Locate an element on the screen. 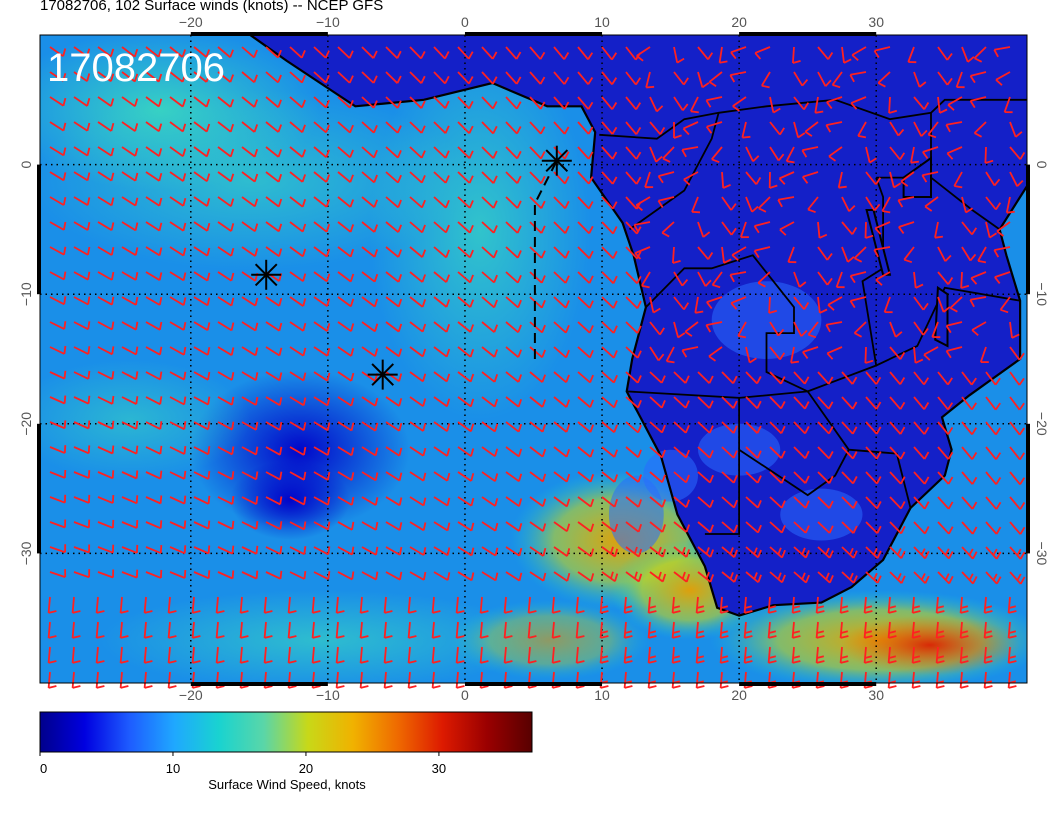 The height and width of the screenshot is (816, 1056). colorbar-label: Surface Wind Speed, knots is located at coordinates (287, 784).